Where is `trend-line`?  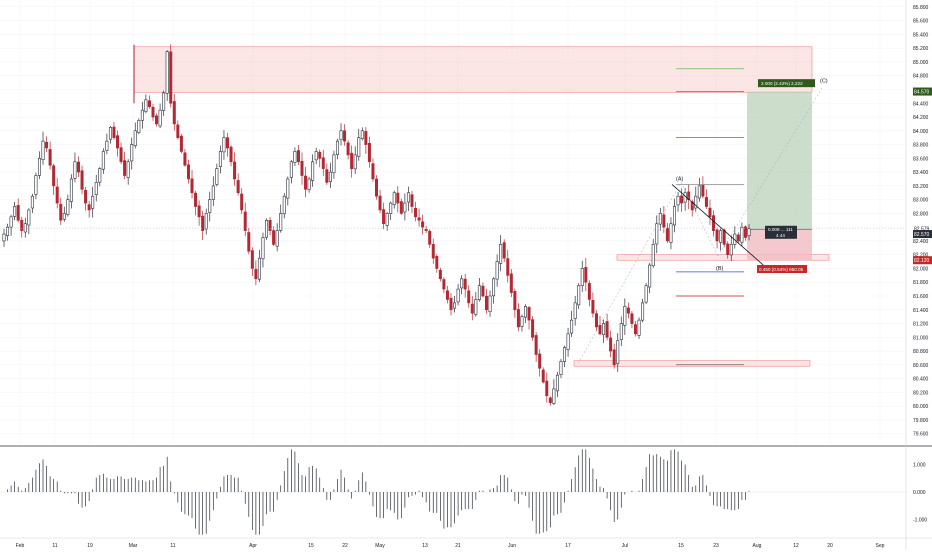 trend-line is located at coordinates (721, 228).